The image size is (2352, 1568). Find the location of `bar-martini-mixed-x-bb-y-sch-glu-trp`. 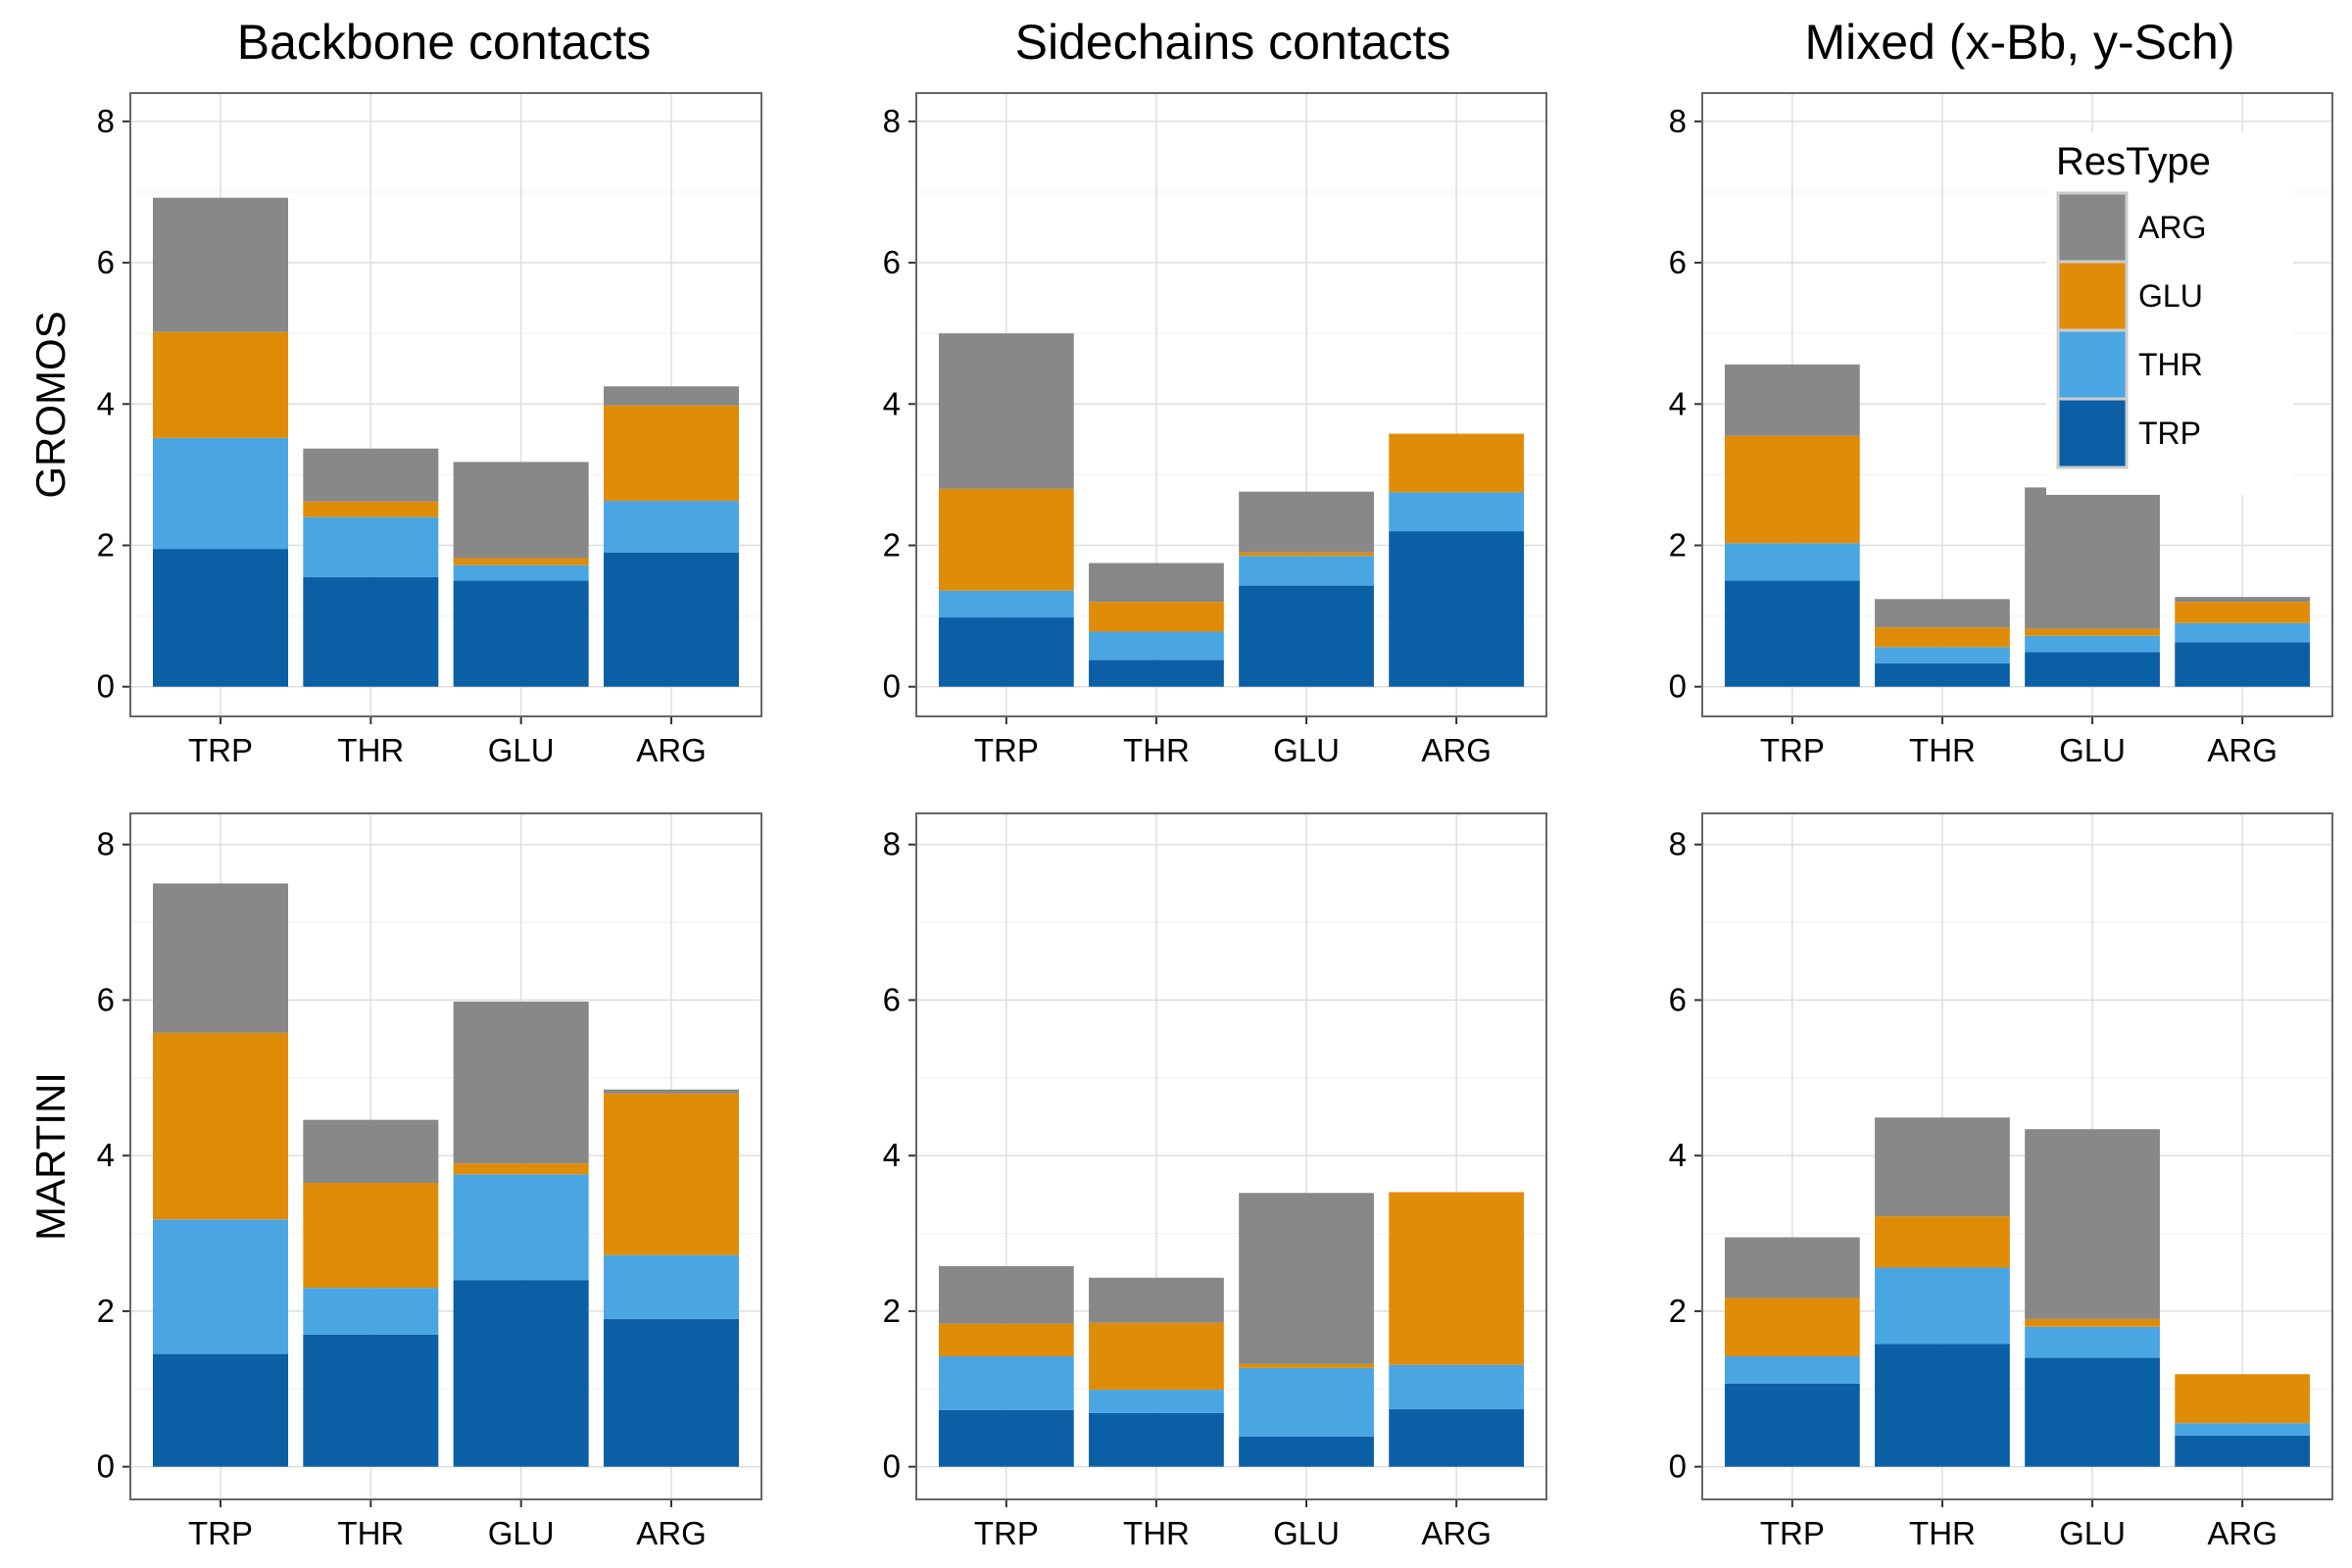

bar-martini-mixed-x-bb-y-sch-glu-trp is located at coordinates (2092, 1412).